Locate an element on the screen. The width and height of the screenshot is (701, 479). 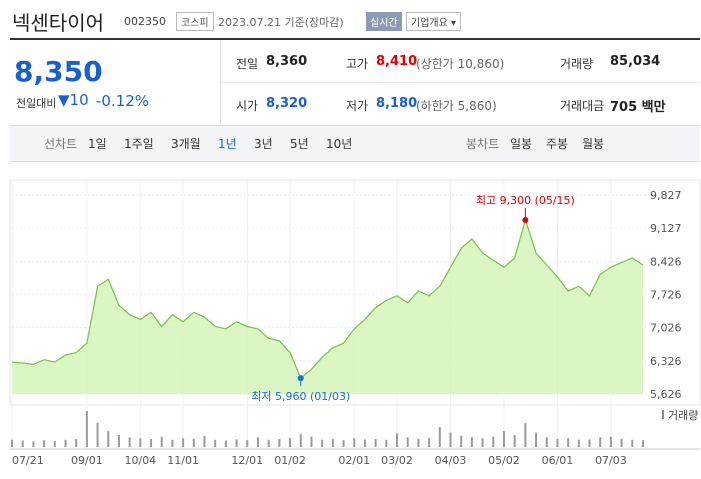
summary-label: 시가 is located at coordinates (247, 106).